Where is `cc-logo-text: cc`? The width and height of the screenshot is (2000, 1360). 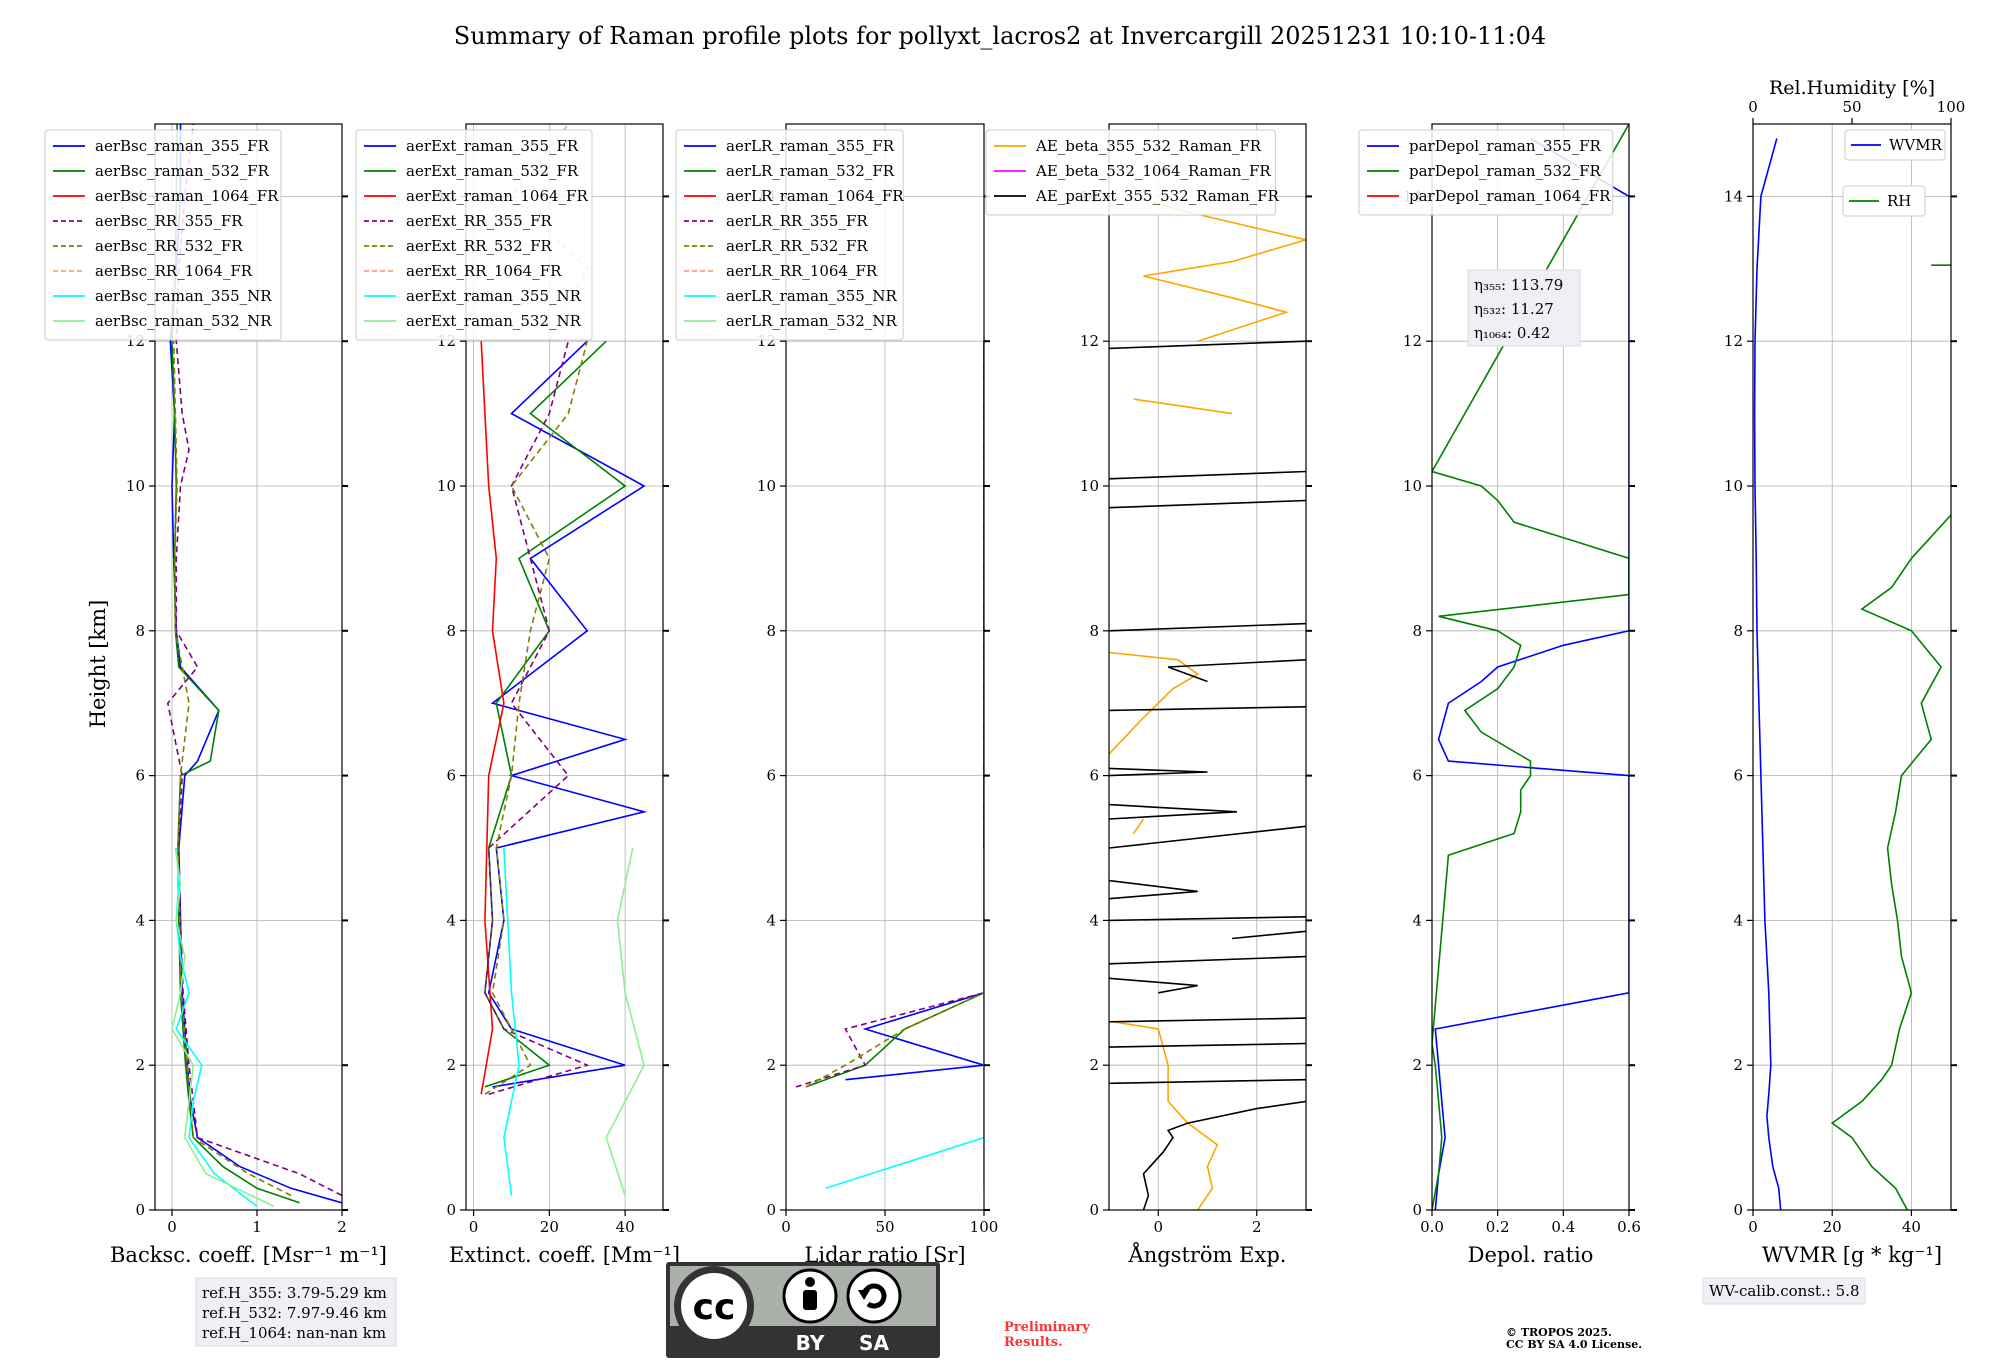
cc-logo-text: cc is located at coordinates (714, 1307).